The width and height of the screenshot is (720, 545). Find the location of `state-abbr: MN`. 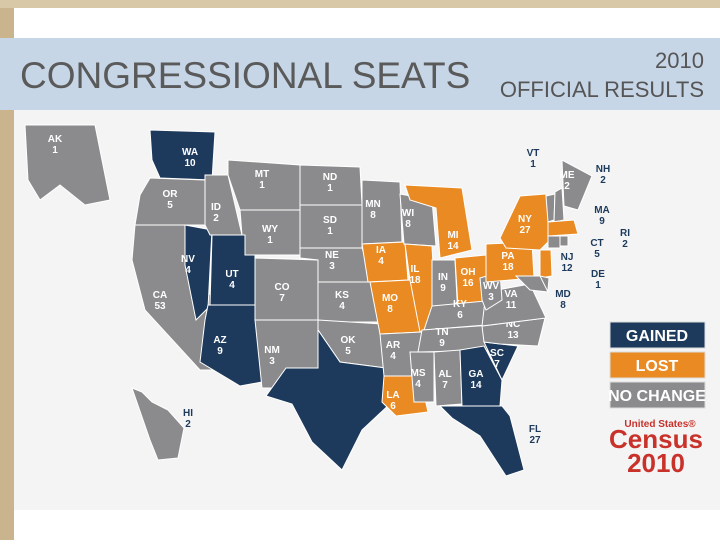

state-abbr: MN is located at coordinates (373, 204).